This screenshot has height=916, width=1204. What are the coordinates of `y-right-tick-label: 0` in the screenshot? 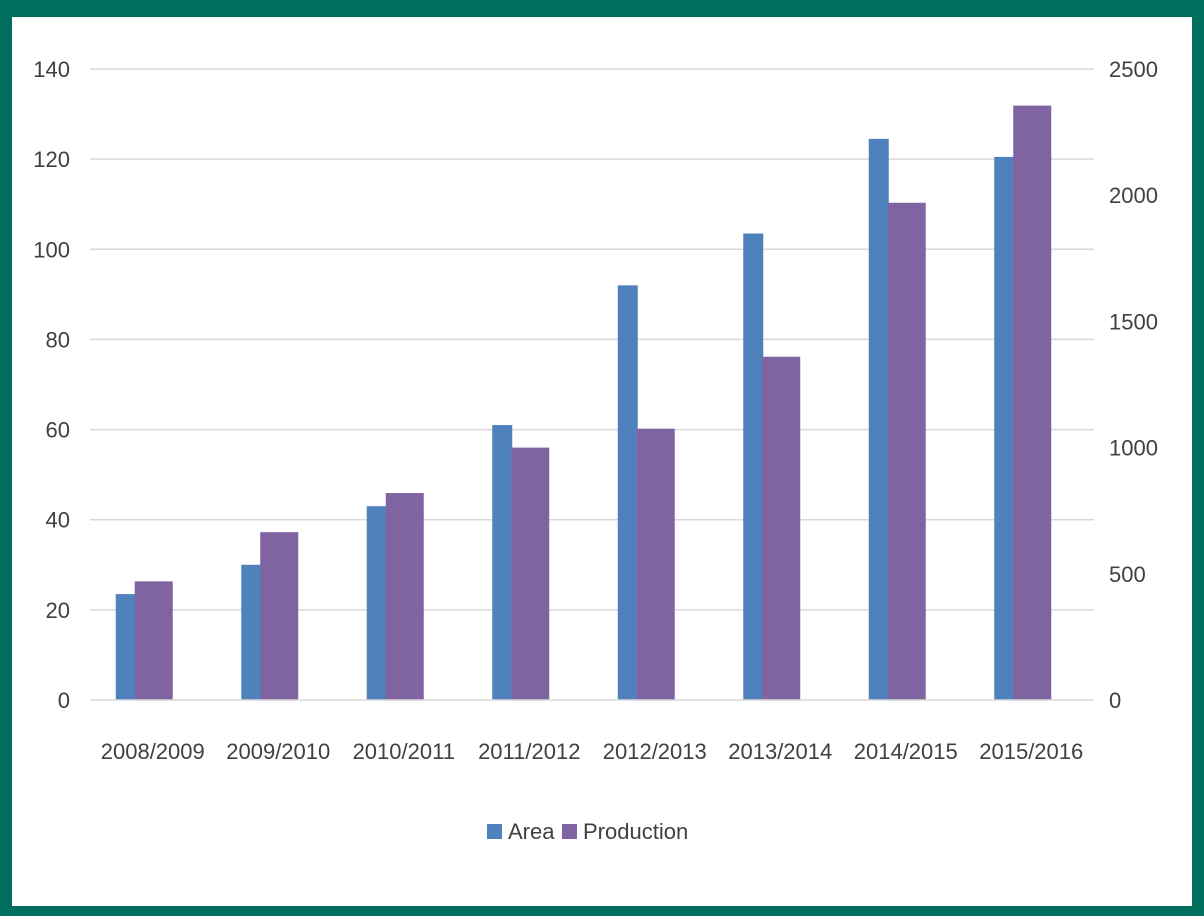 It's located at (1115, 700).